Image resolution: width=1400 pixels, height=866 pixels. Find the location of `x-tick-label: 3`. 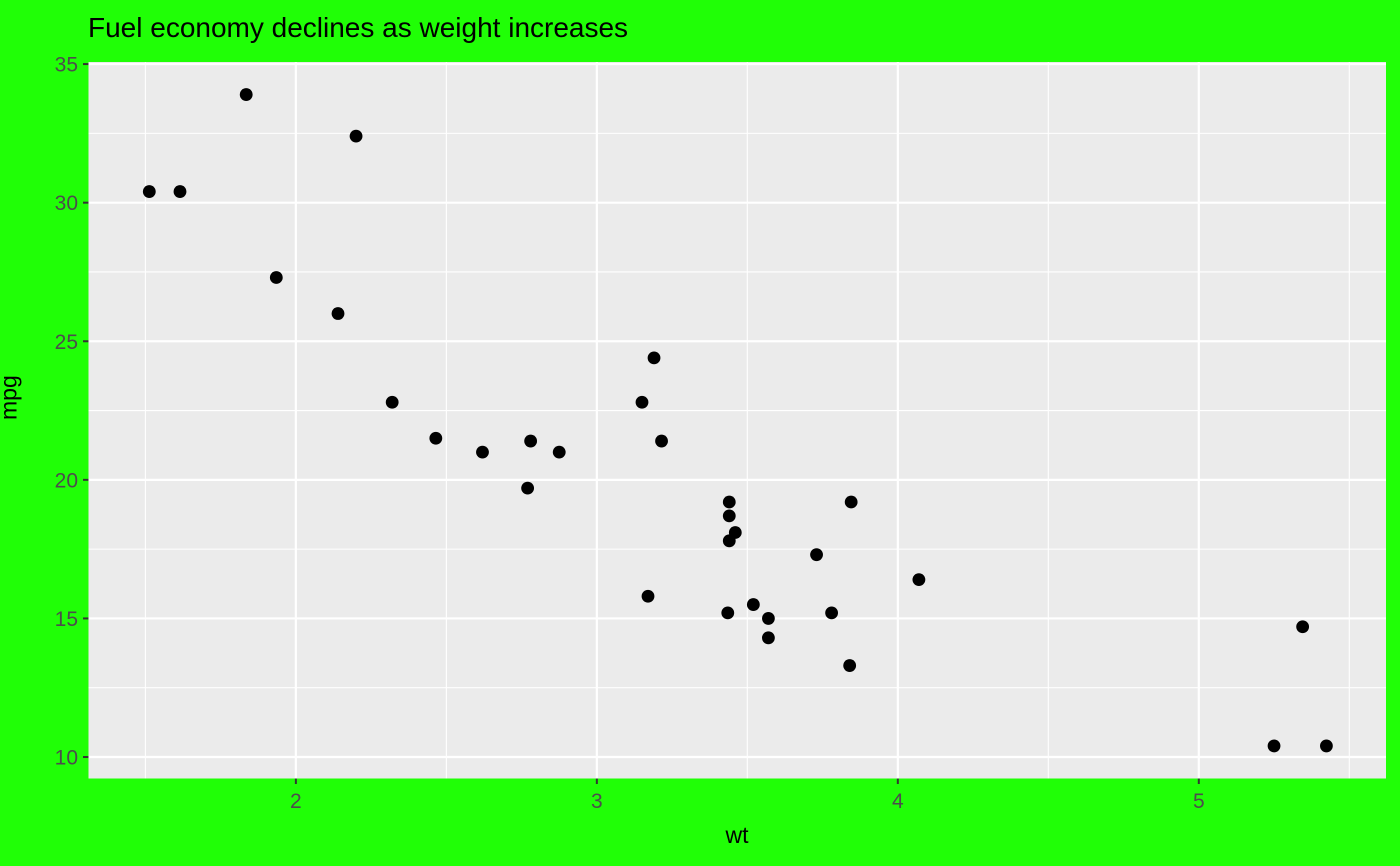

x-tick-label: 3 is located at coordinates (597, 801).